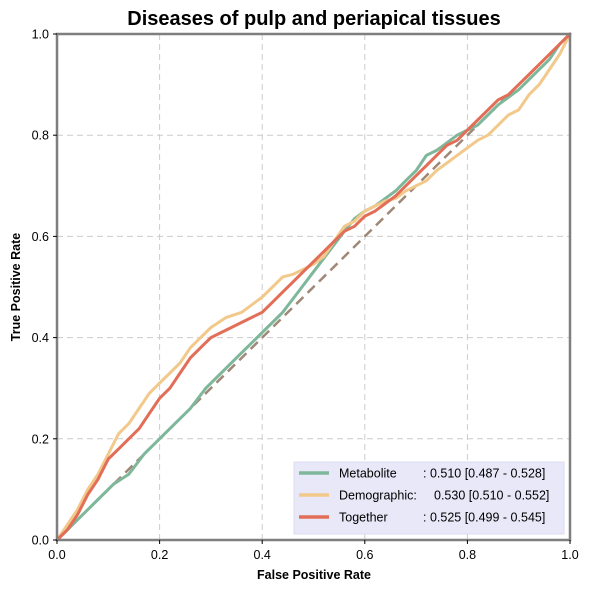 Image resolution: width=591 pixels, height=592 pixels. I want to click on x-tick-label-1: 0.2, so click(159, 555).